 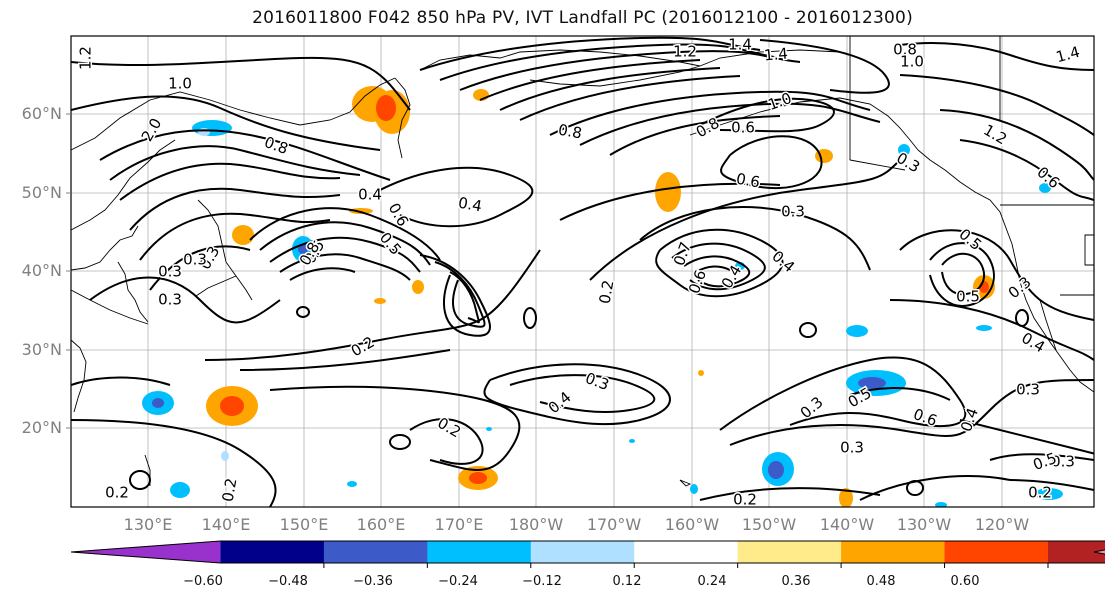 What do you see at coordinates (304, 524) in the screenshot?
I see `lon-label-150e: 150°E` at bounding box center [304, 524].